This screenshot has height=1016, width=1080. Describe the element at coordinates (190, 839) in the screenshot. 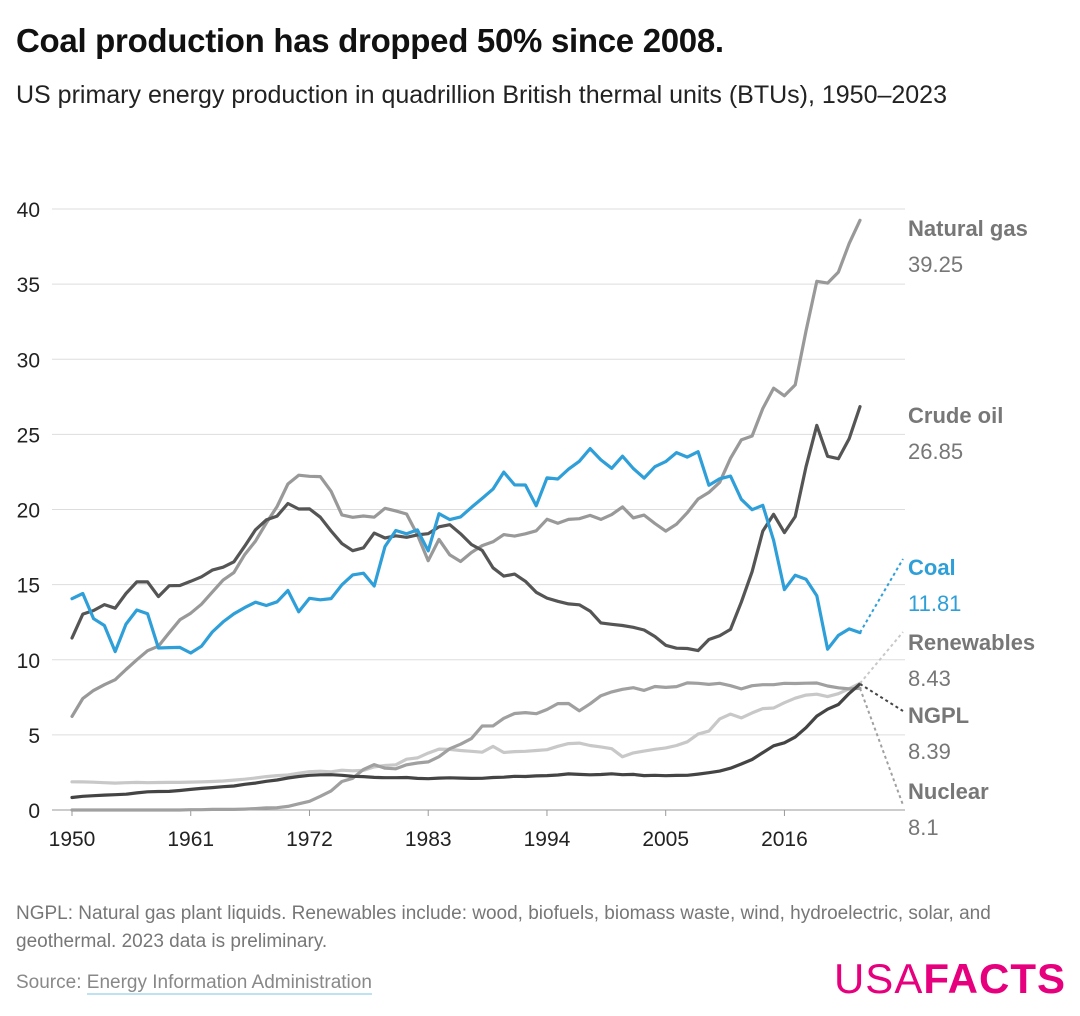

I see `x-tick-label: 1961` at that location.